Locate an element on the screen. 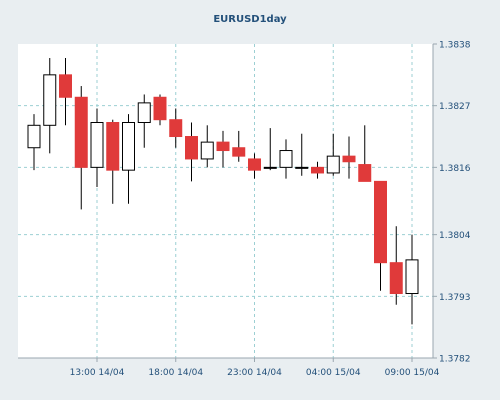 This screenshot has height=400, width=500. y-tick-label: 1.3816 is located at coordinates (455, 169).